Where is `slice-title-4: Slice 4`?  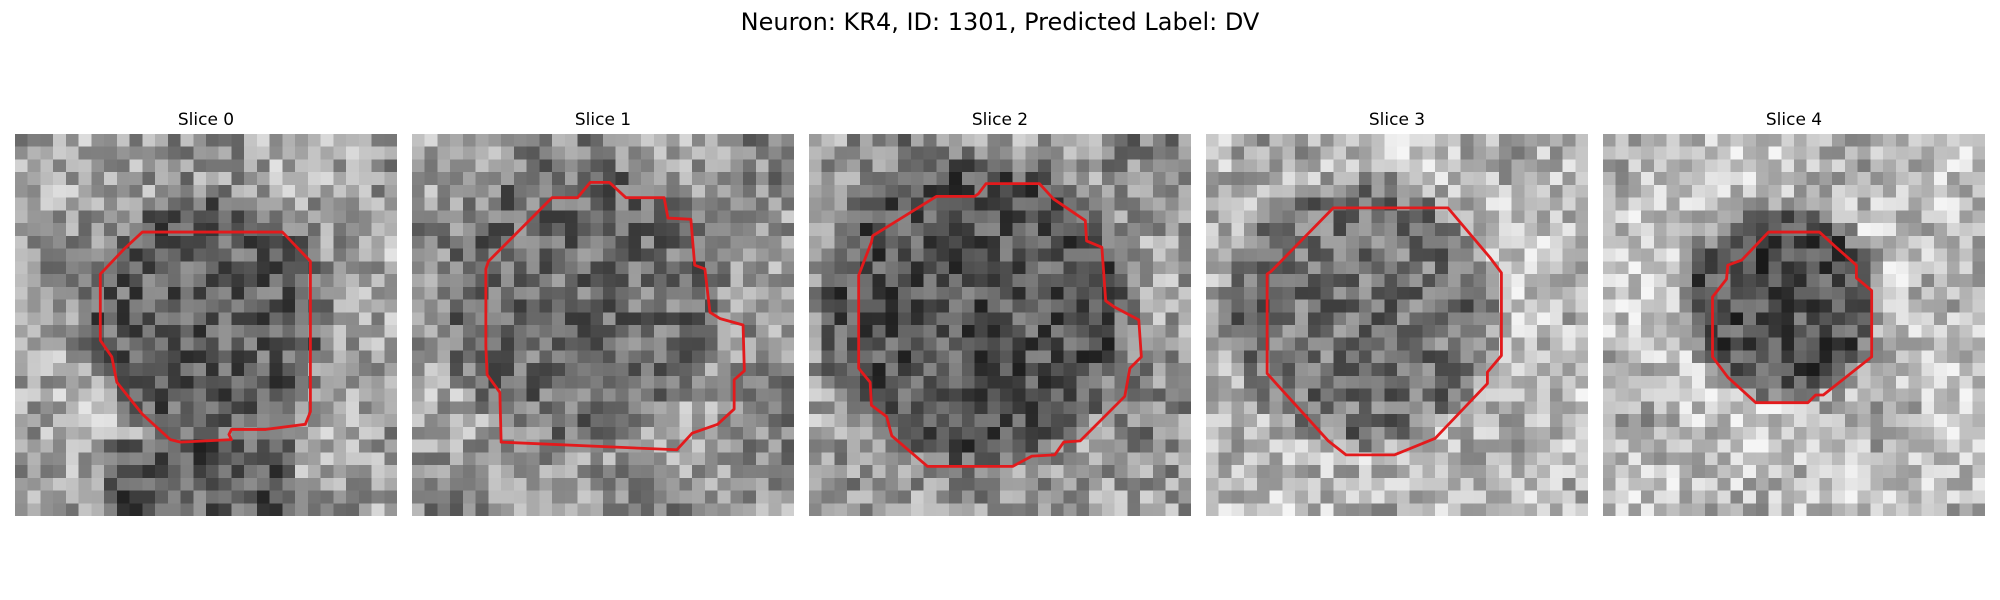 slice-title-4: Slice 4 is located at coordinates (1794, 120).